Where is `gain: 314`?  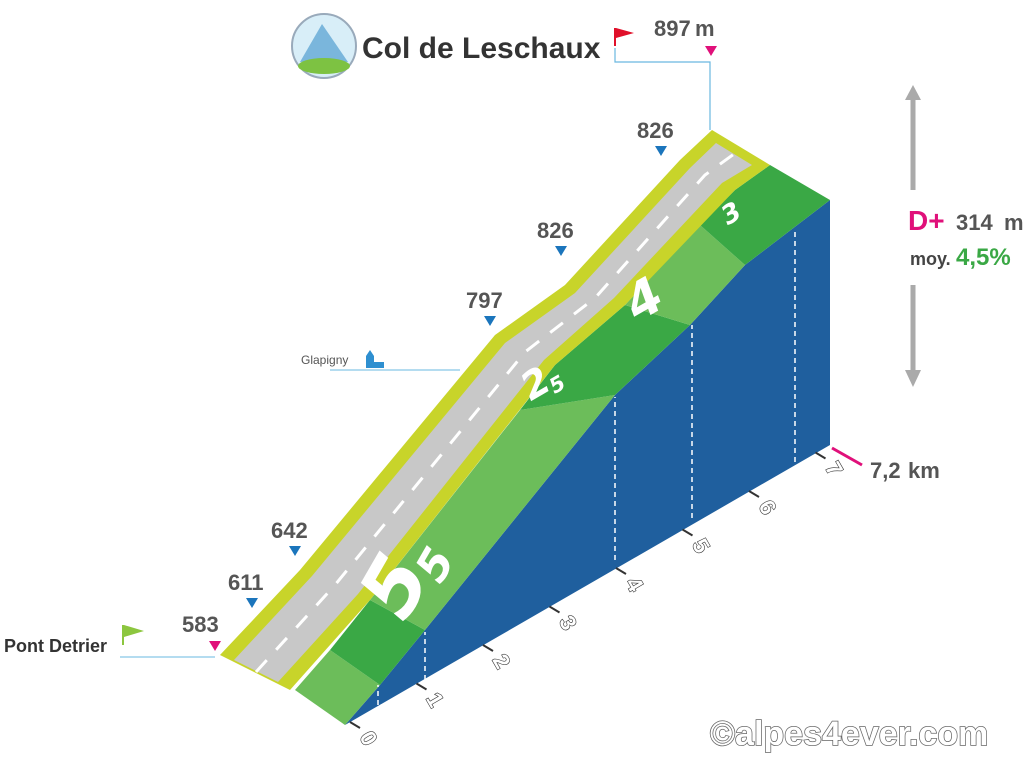 gain: 314 is located at coordinates (974, 222).